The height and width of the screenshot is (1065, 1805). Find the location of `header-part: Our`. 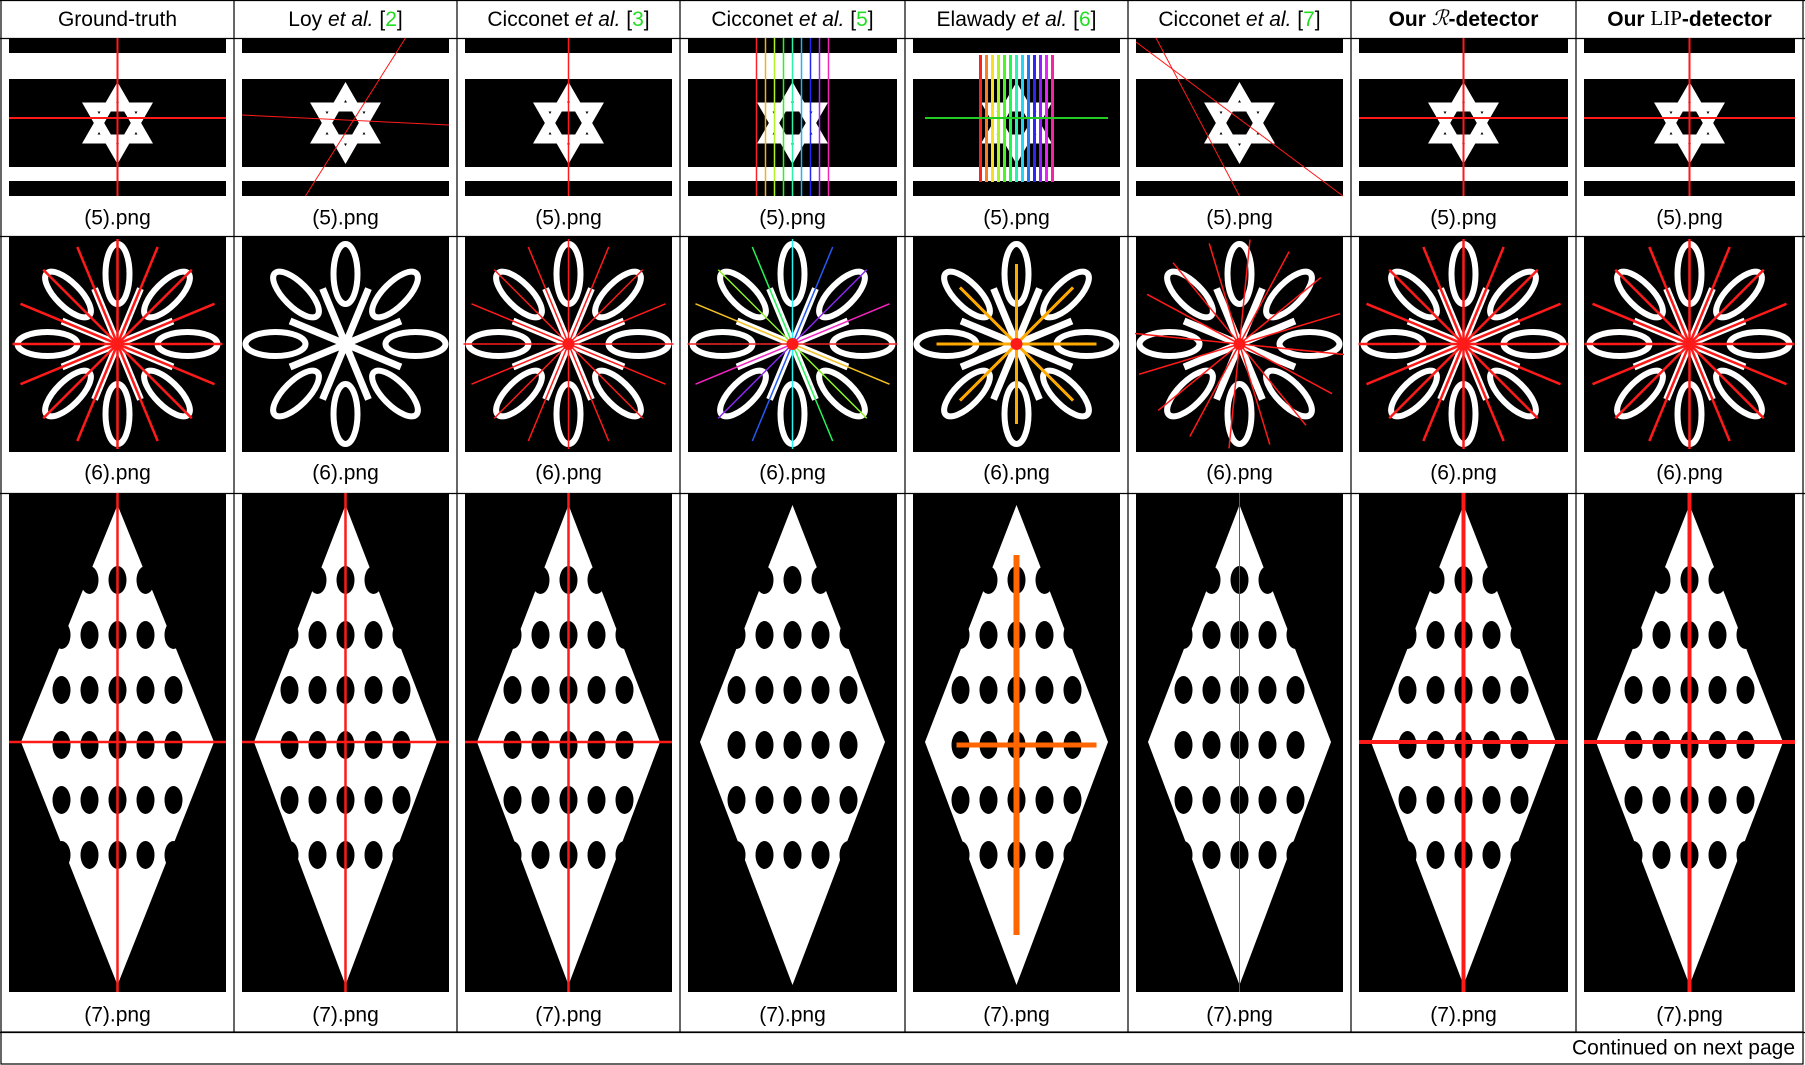

header-part: Our is located at coordinates (1628, 19).